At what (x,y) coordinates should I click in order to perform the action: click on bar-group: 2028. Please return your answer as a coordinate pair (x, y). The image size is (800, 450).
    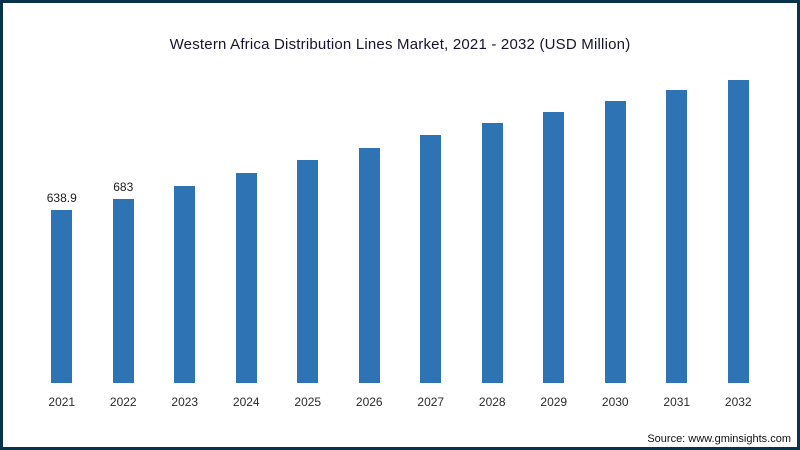
    Looking at the image, I should click on (493, 235).